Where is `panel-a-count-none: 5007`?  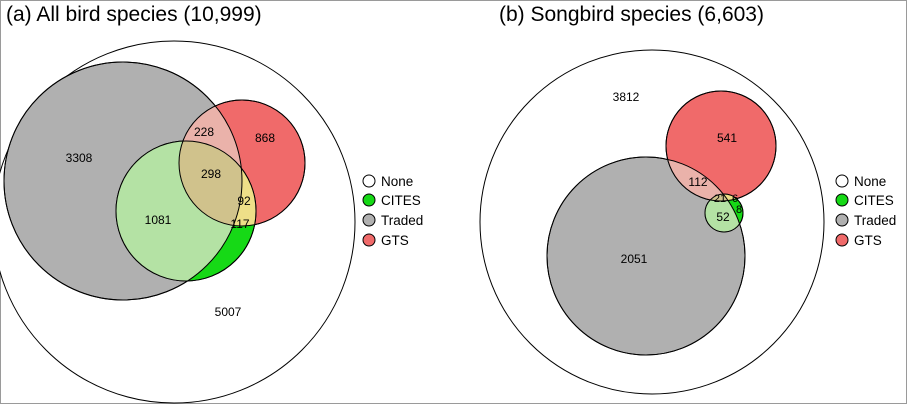
panel-a-count-none: 5007 is located at coordinates (228, 312).